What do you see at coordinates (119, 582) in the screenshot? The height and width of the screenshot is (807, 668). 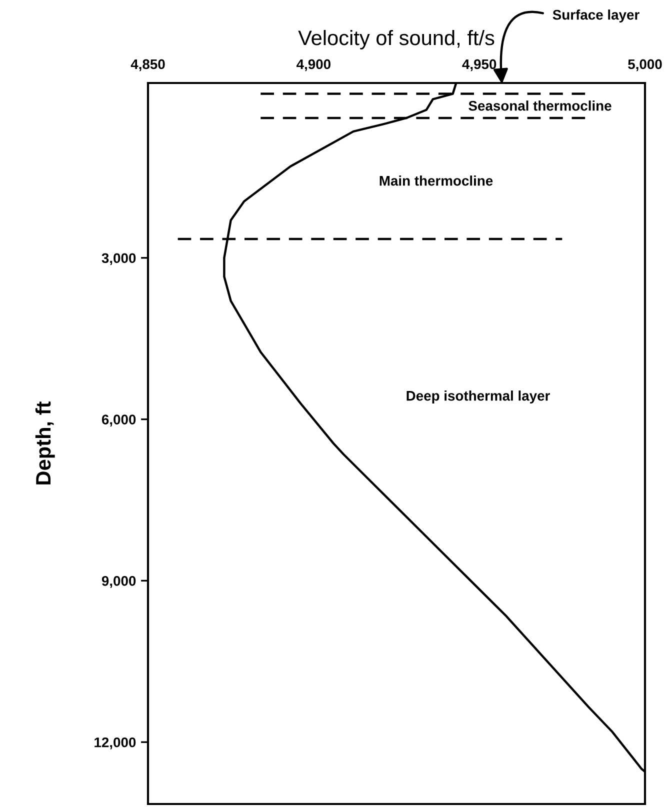 I see `y-tick-label: 9,000` at bounding box center [119, 582].